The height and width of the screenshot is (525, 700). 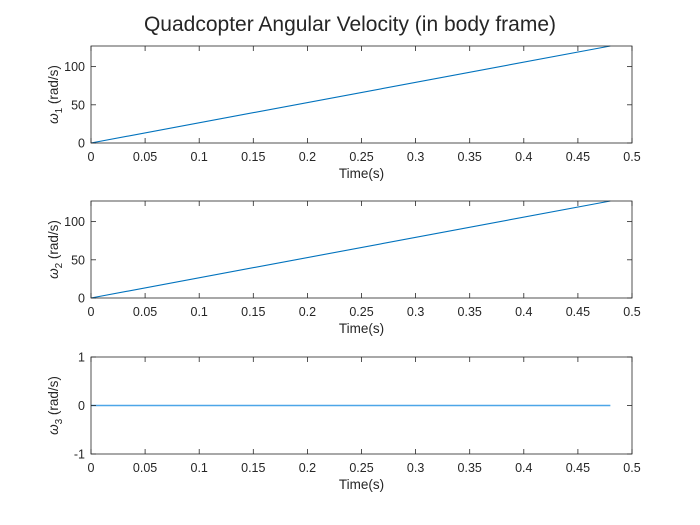 What do you see at coordinates (81, 358) in the screenshot?
I see `y-tick-label: 1` at bounding box center [81, 358].